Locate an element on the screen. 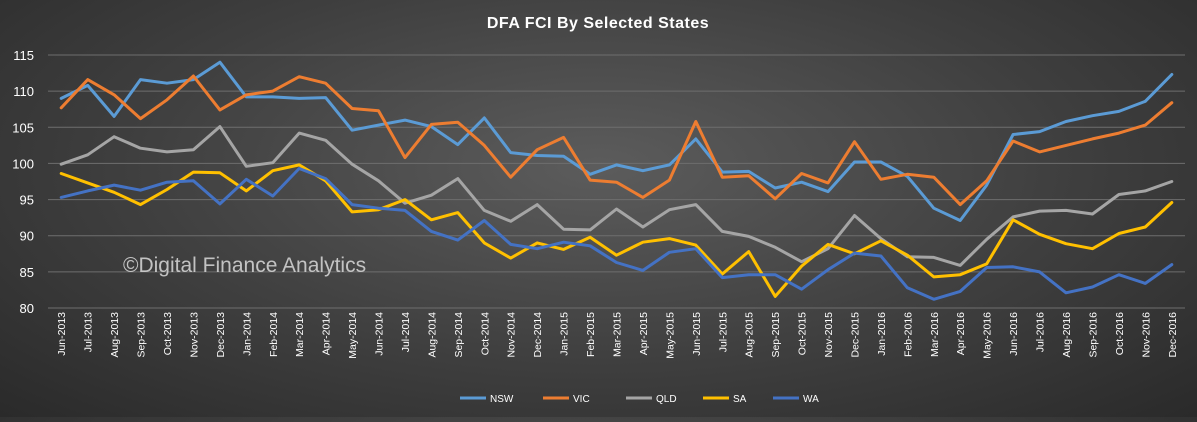 The height and width of the screenshot is (422, 1197). x-tick-label: Aug-2015 is located at coordinates (750, 335).